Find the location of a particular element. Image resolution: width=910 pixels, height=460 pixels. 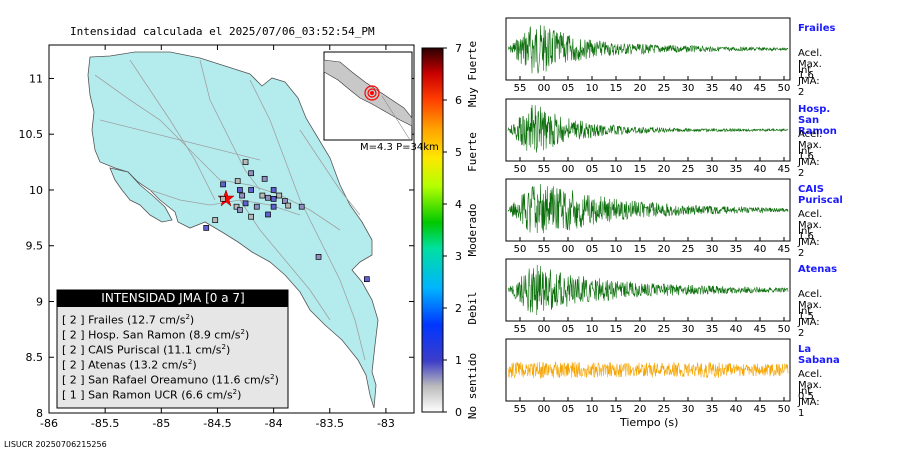

legend-item-text: [ 2 ] Frailes (12.7 cm/s is located at coordinates (124, 320).